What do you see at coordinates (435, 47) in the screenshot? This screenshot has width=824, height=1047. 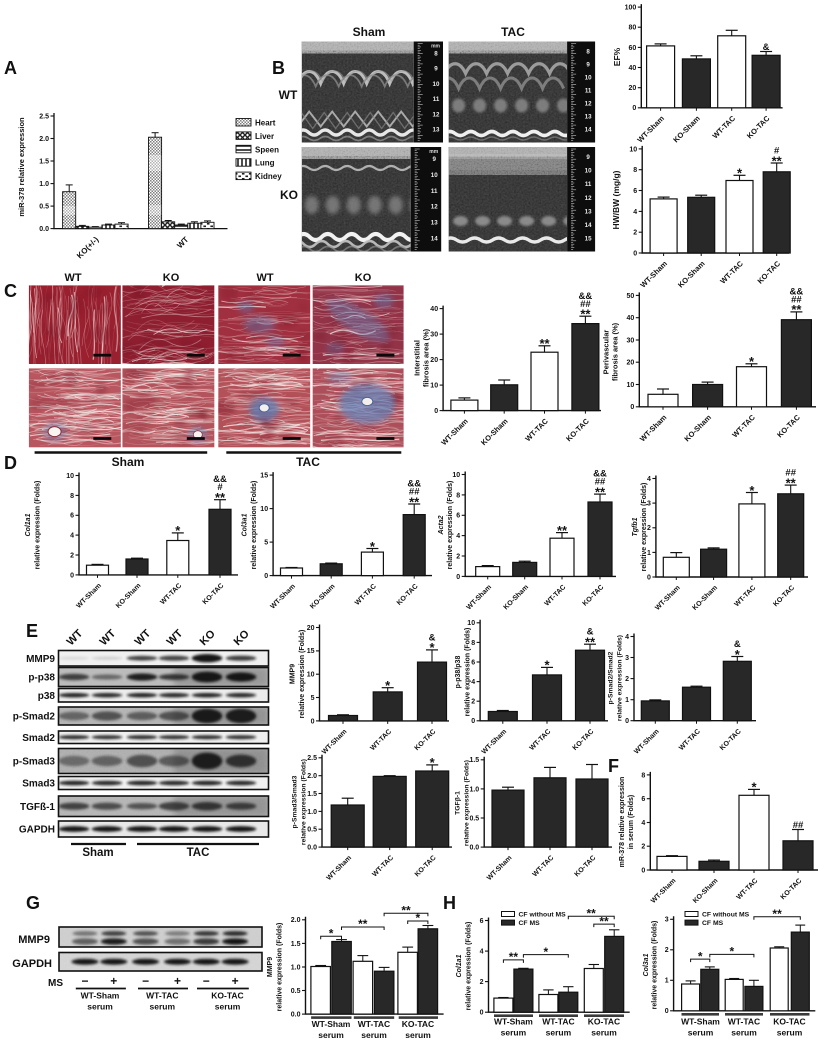 I see `svg-text: mm` at bounding box center [435, 47].